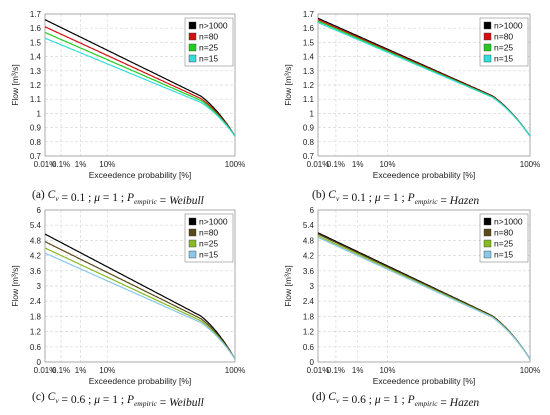 This screenshot has height=415, width=550. I want to click on series-line-n>1000, so click(140, 296).